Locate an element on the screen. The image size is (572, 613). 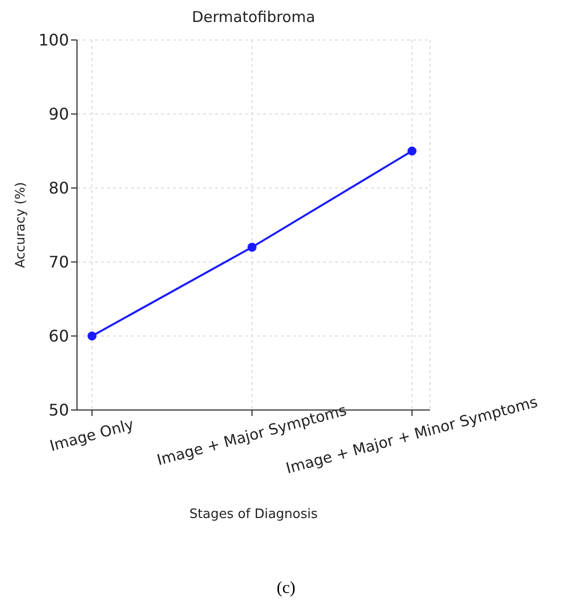
x-axis-title: Stages of Diagnosis is located at coordinates (253, 514).